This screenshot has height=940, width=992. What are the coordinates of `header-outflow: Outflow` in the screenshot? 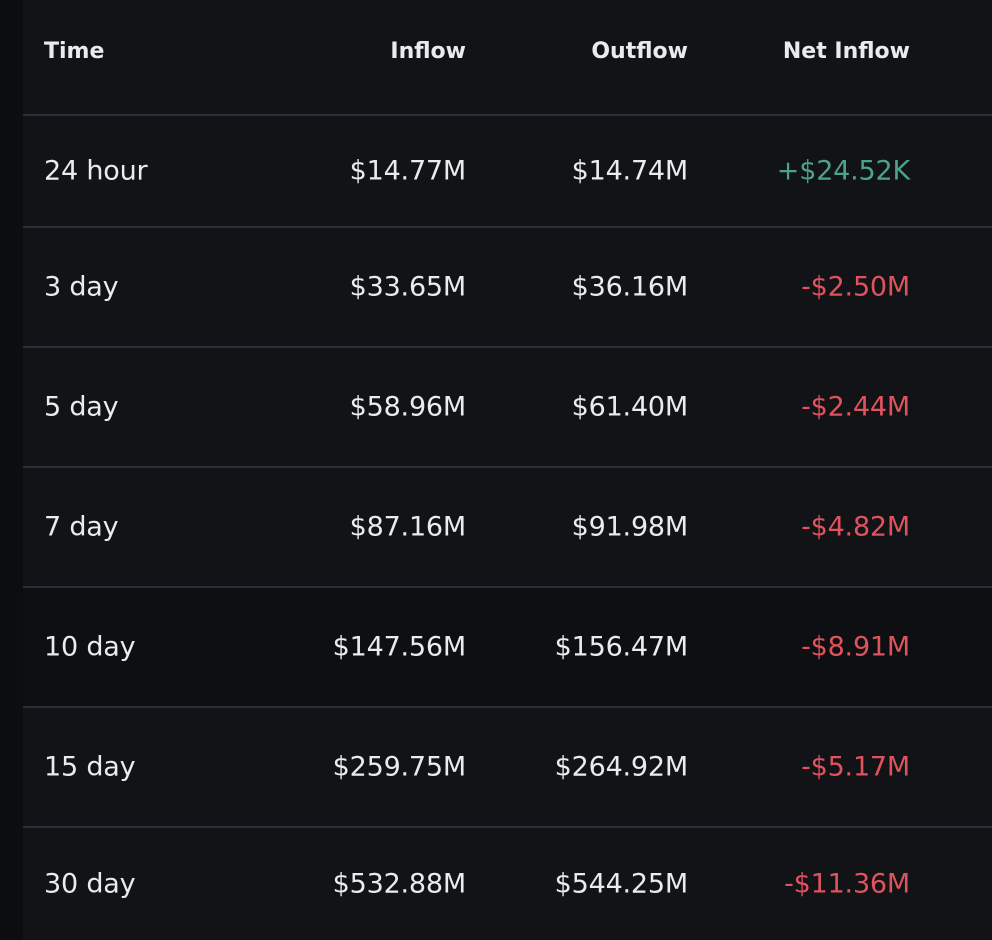 It's located at (639, 51).